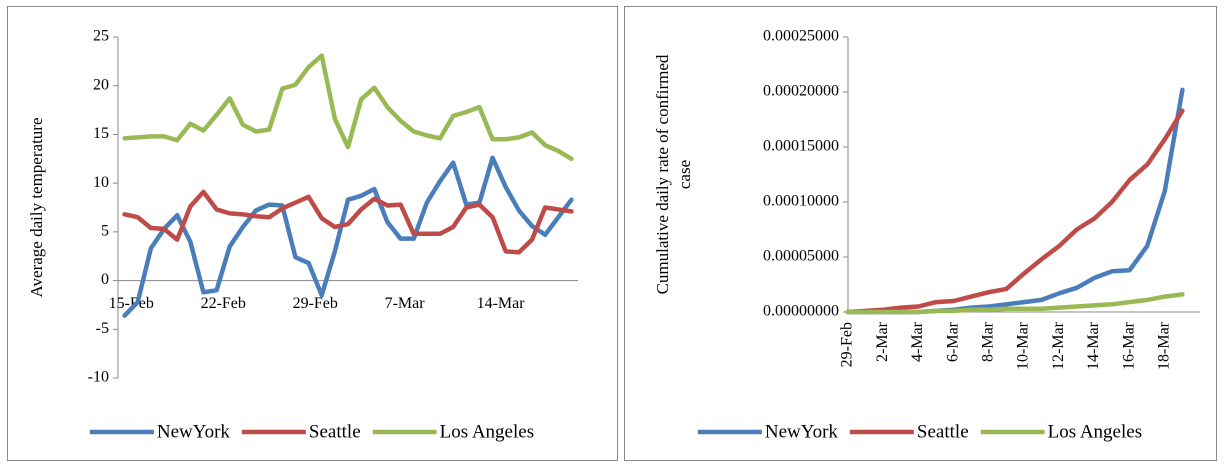 This screenshot has width=1225, height=468. Describe the element at coordinates (101, 133) in the screenshot. I see `y-tick-label: 15` at that location.